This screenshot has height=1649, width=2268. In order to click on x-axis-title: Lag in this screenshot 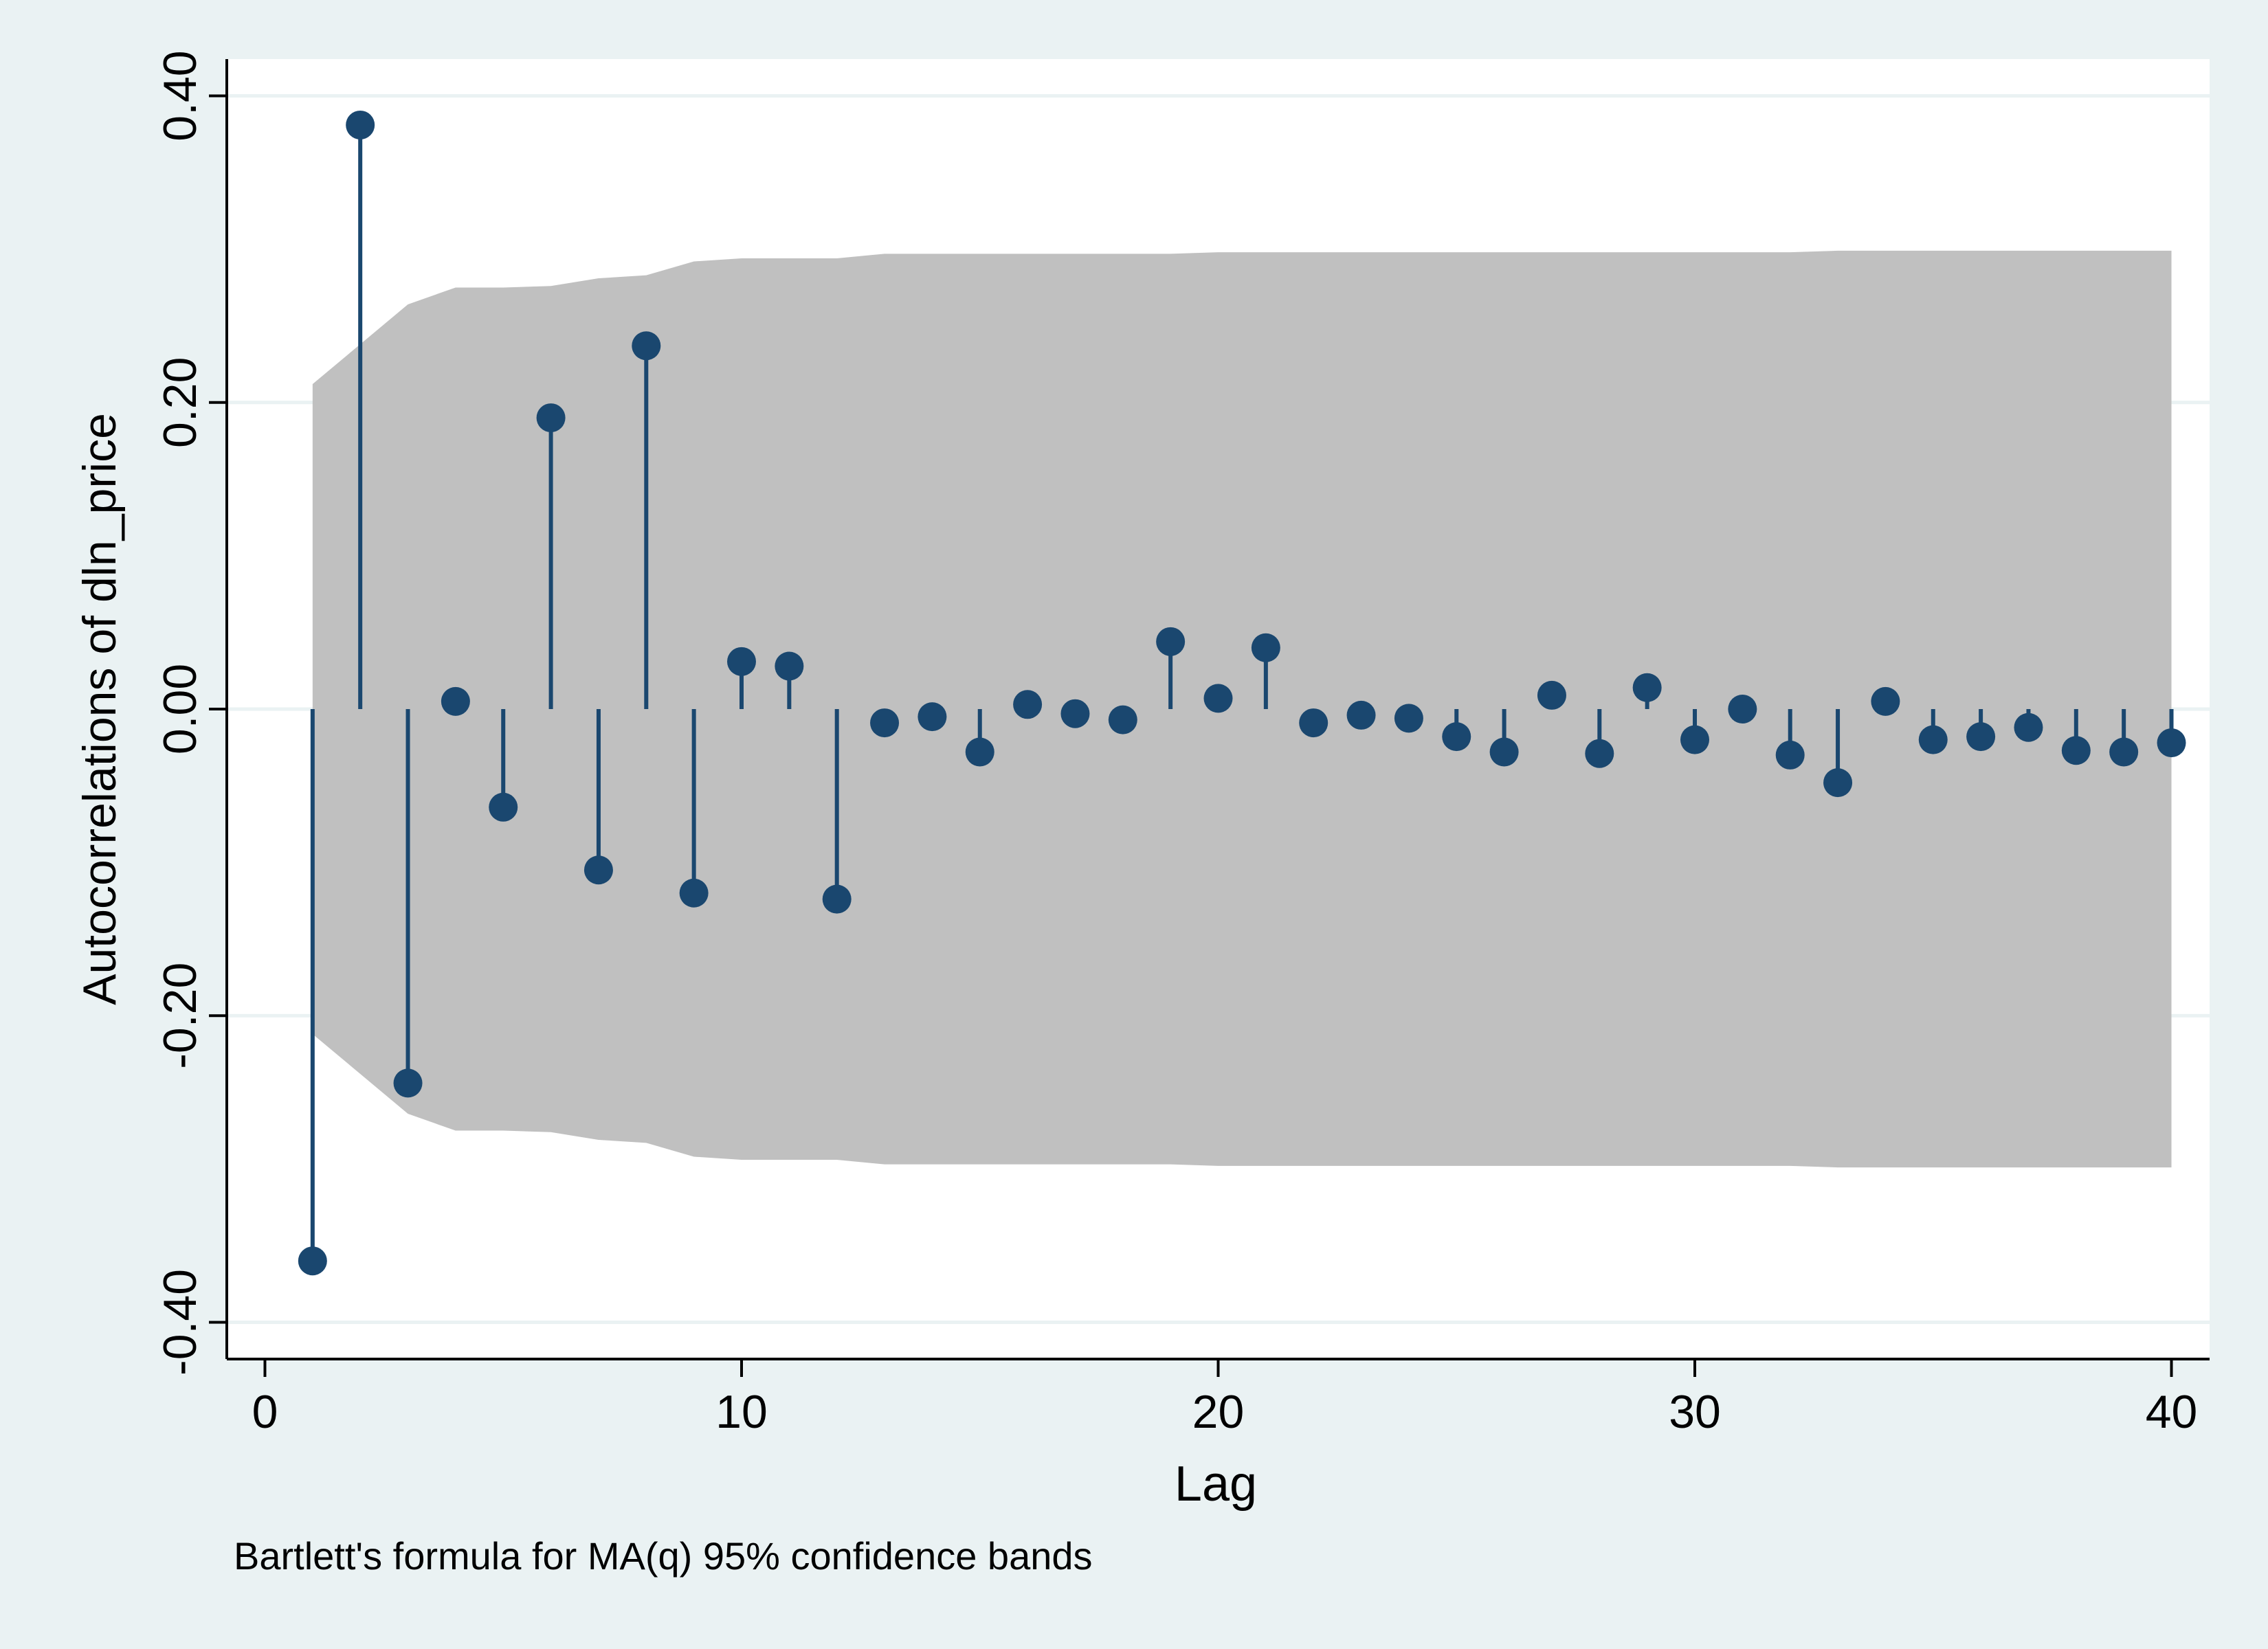, I will do `click(1216, 1484)`.